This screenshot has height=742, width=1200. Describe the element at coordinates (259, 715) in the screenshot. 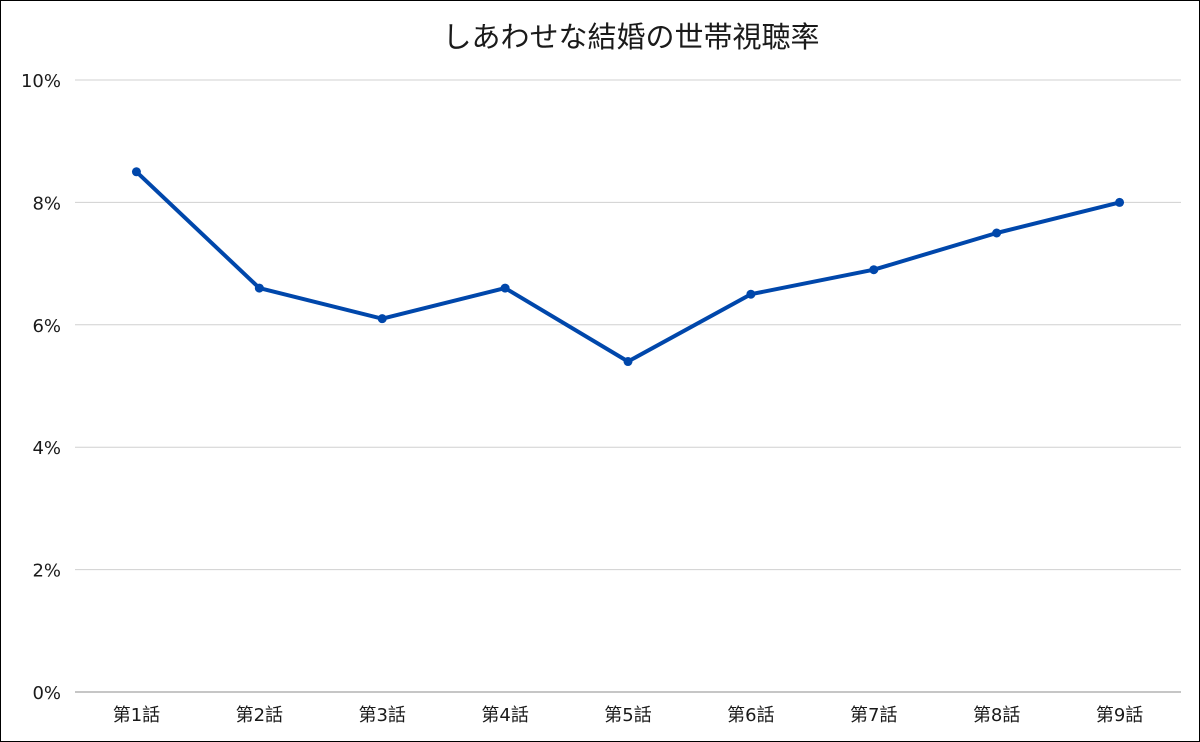

I see `x-tick-label: 第2話` at that location.